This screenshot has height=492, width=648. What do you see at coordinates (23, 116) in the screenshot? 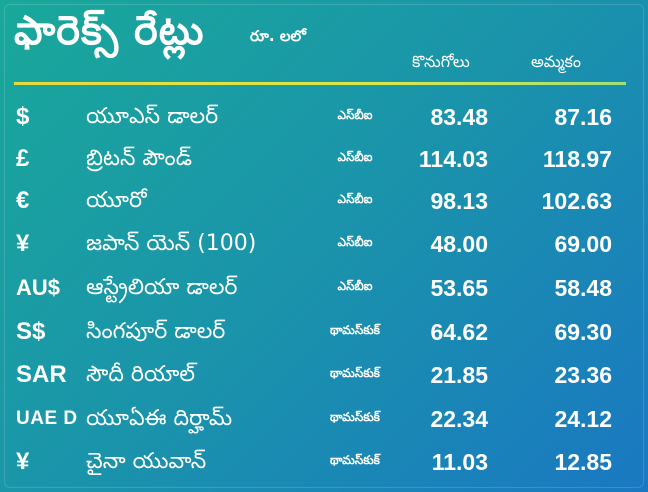
I see `currency-symbol: $` at bounding box center [23, 116].